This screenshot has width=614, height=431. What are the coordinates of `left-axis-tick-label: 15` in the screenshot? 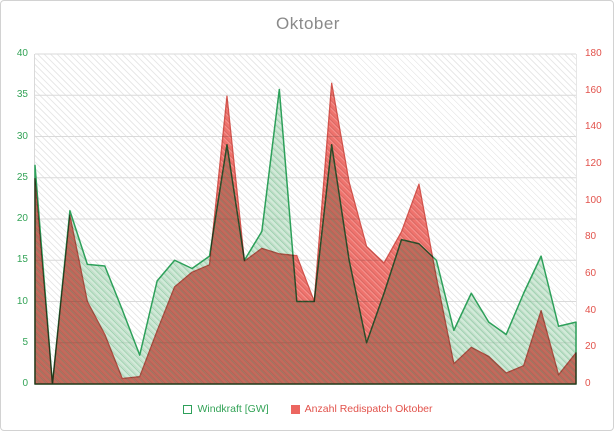 It's located at (22, 260).